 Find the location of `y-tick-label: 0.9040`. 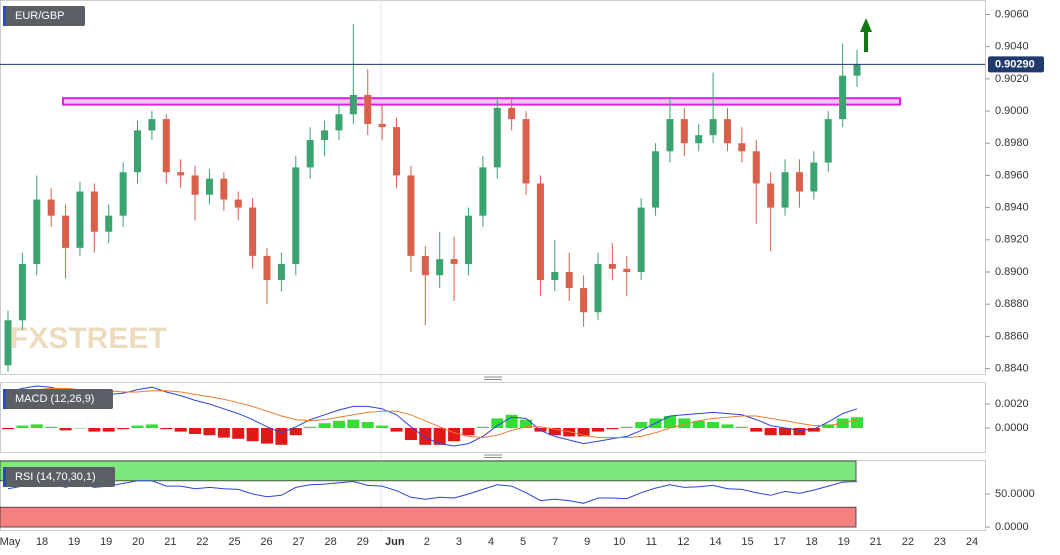

y-tick-label: 0.9040 is located at coordinates (1012, 47).